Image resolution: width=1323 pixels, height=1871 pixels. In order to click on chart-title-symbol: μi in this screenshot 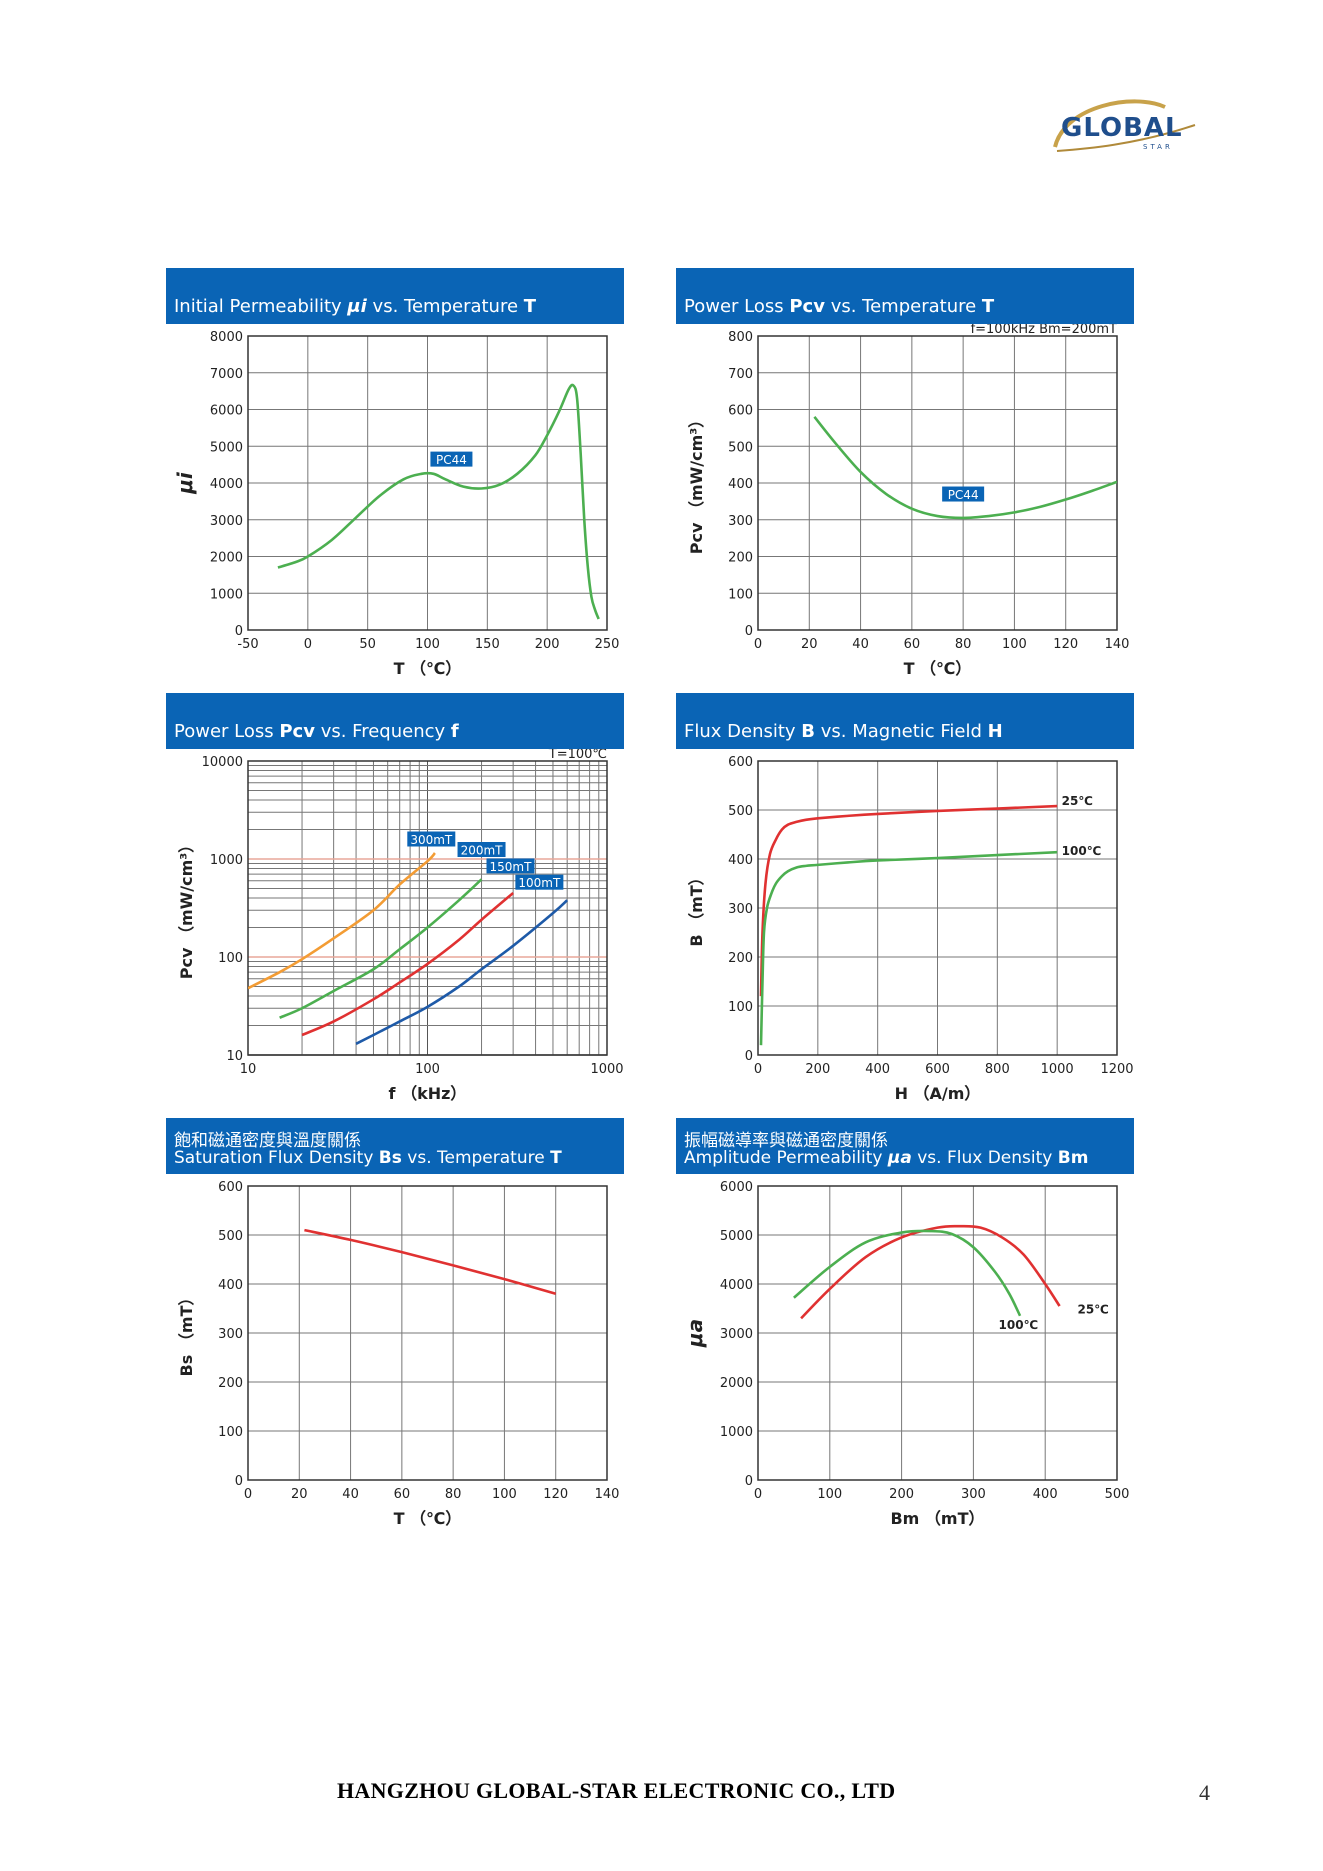, I will do `click(357, 306)`.